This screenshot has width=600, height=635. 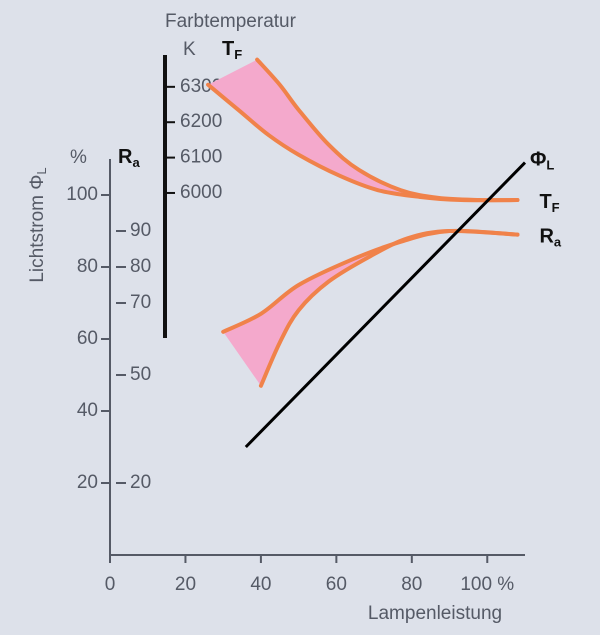 I want to click on temp-tick-label: 6100, so click(x=201, y=157).